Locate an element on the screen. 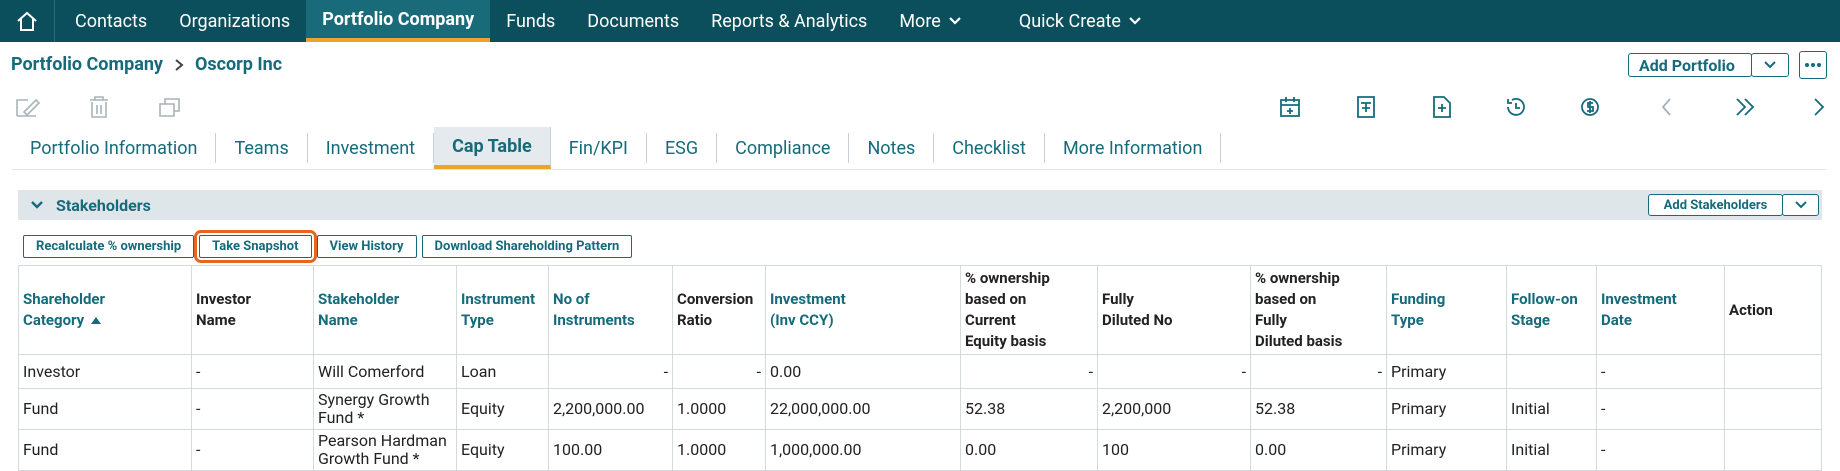 Image resolution: width=1840 pixels, height=471 pixels. tab: ESG is located at coordinates (682, 148).